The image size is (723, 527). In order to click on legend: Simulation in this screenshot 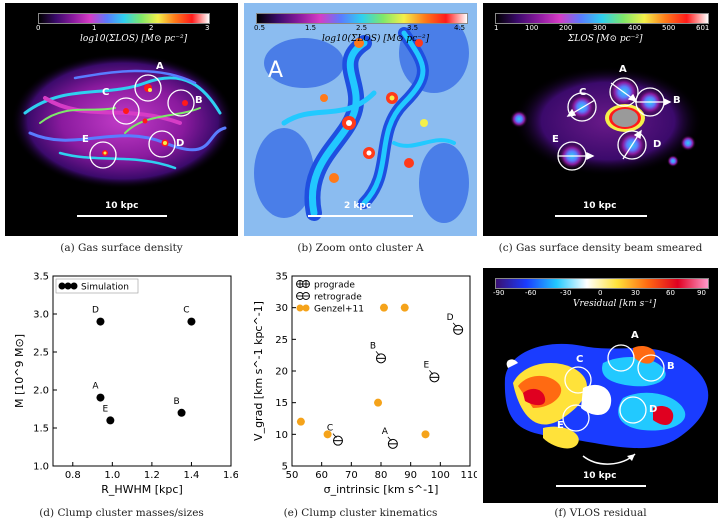, I will do `click(97, 286)`.